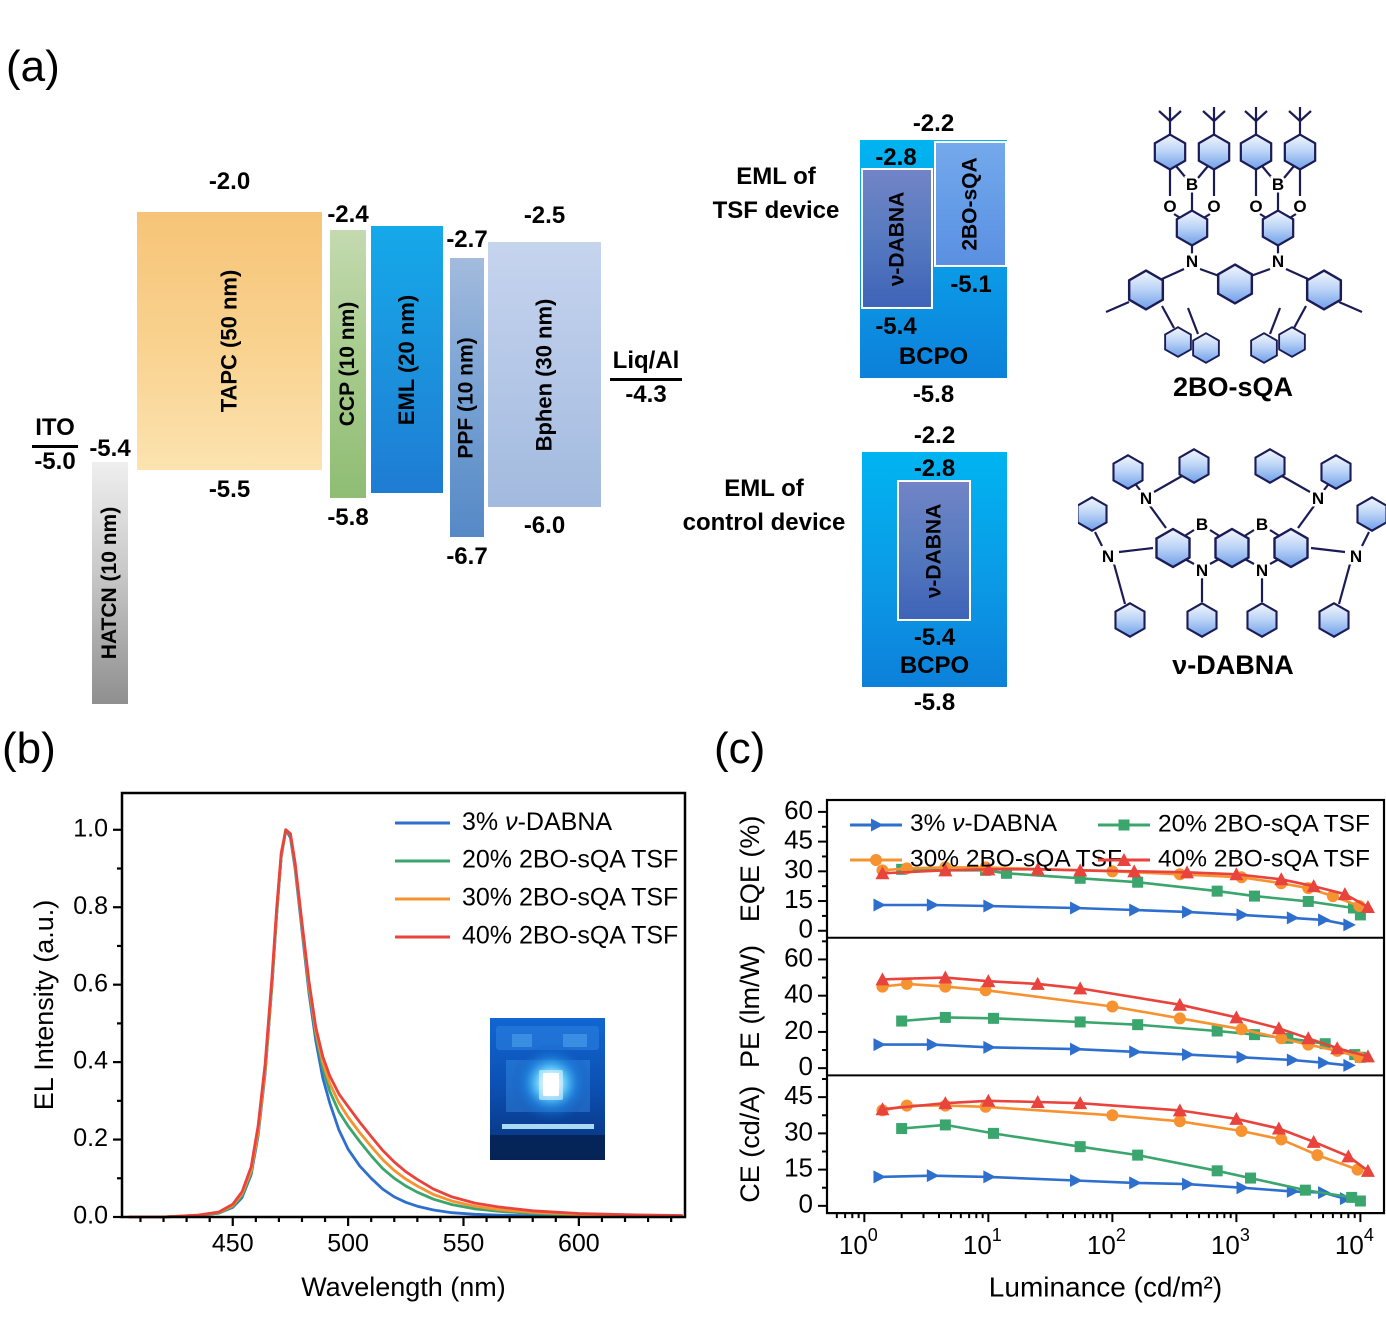 This screenshot has width=1386, height=1333. I want to click on y-axis-label: EL Intensity (a.u.), so click(44, 1005).